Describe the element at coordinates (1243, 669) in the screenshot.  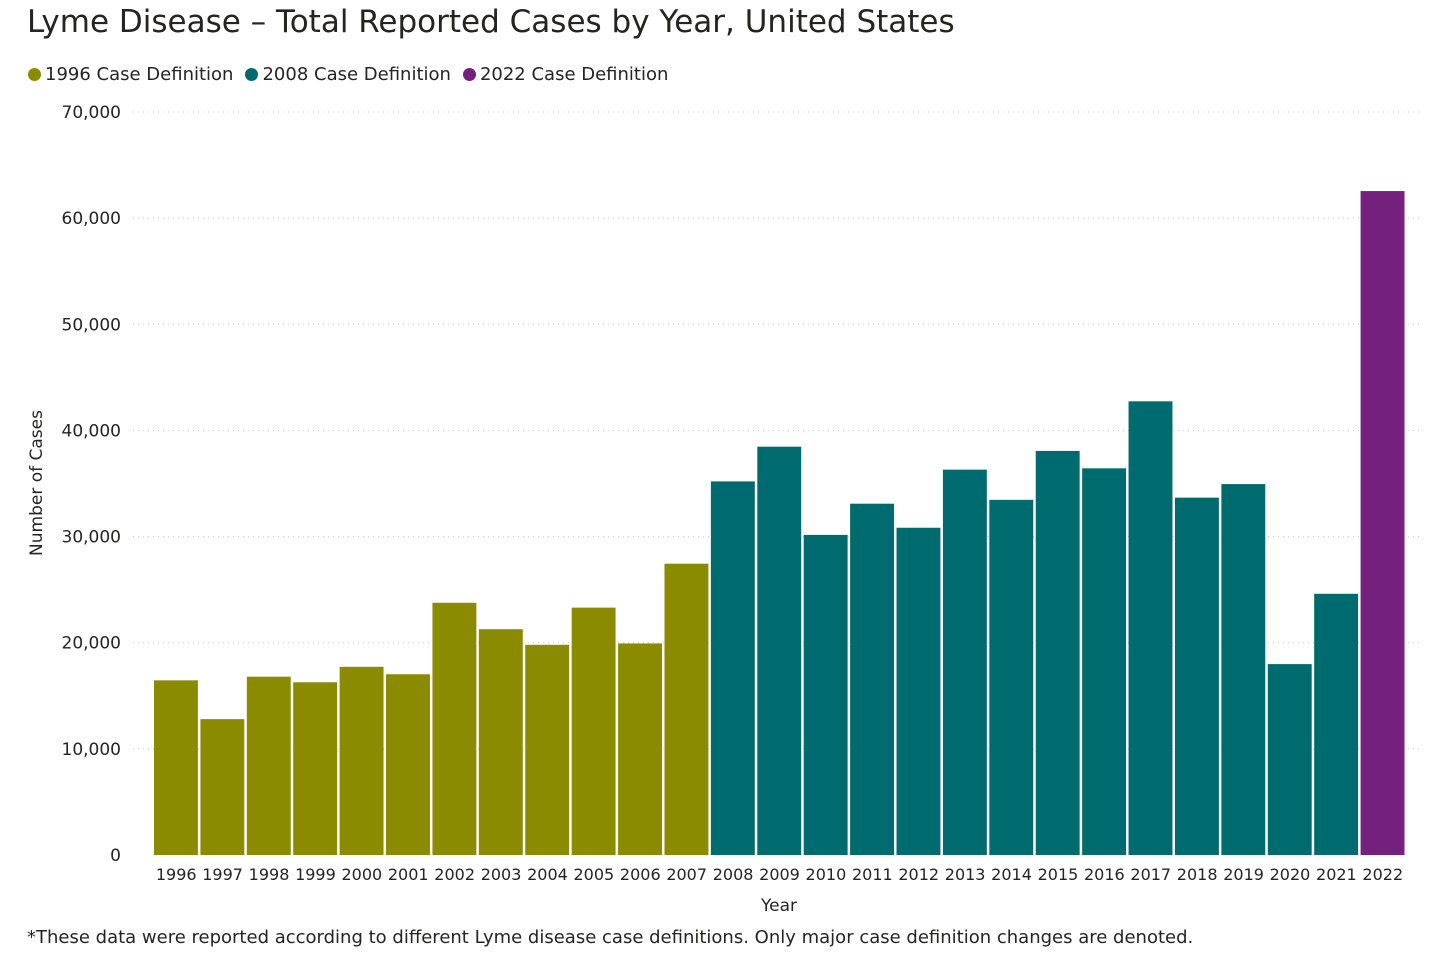
I see `bar-2019` at that location.